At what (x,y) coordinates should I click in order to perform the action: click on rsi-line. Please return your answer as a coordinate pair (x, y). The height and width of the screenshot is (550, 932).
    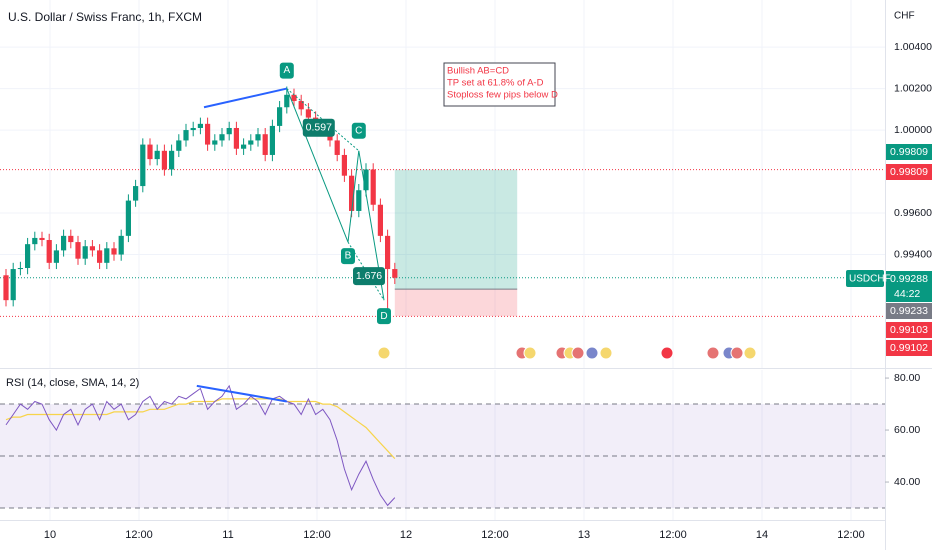
    Looking at the image, I should click on (200, 445).